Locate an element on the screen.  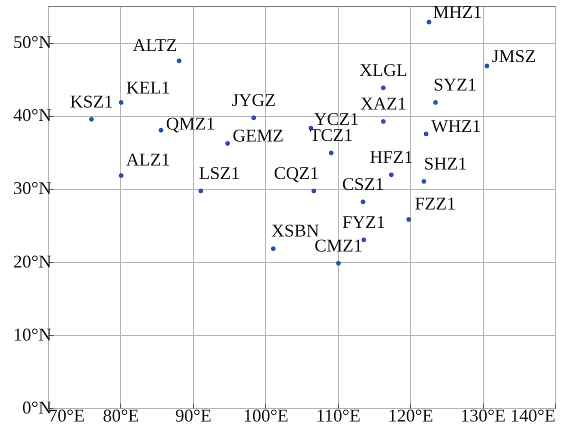
annotation: SHZ1 is located at coordinates (445, 163).